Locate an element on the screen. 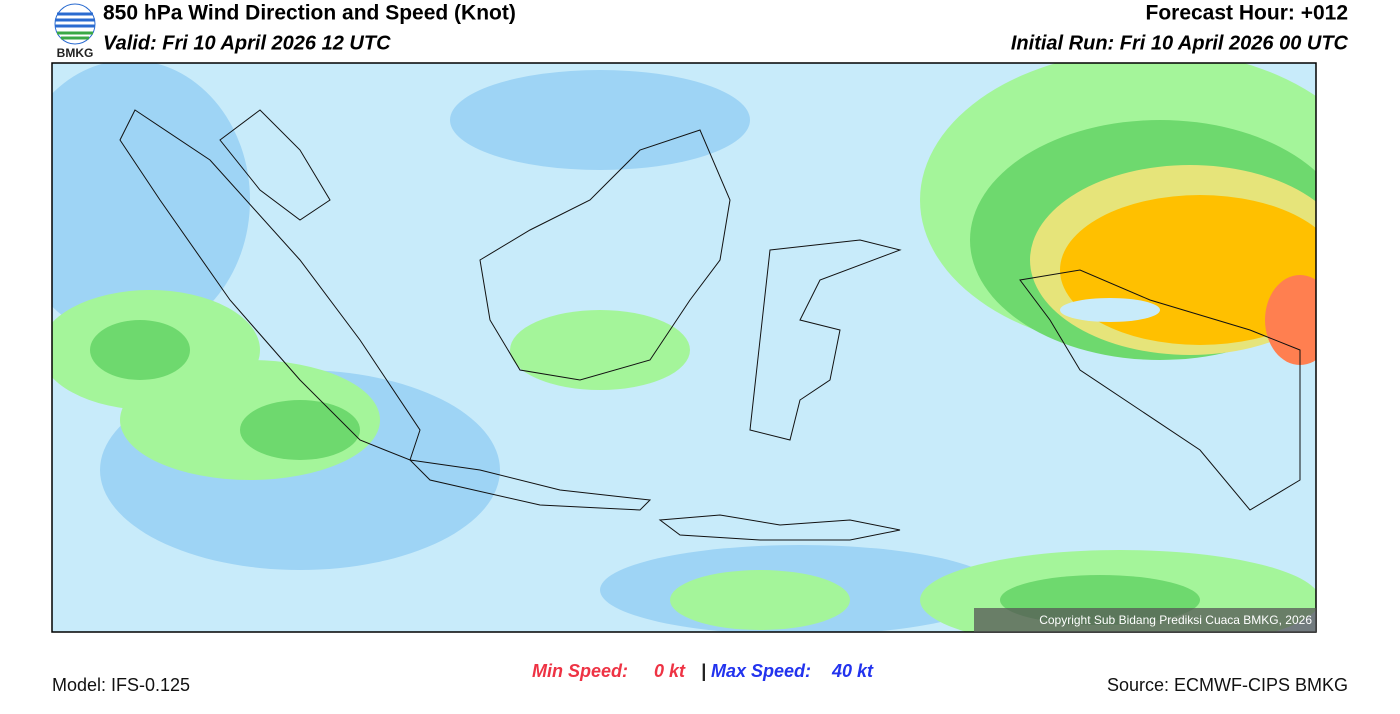  min-speed-label: Min Speed: is located at coordinates (580, 671).